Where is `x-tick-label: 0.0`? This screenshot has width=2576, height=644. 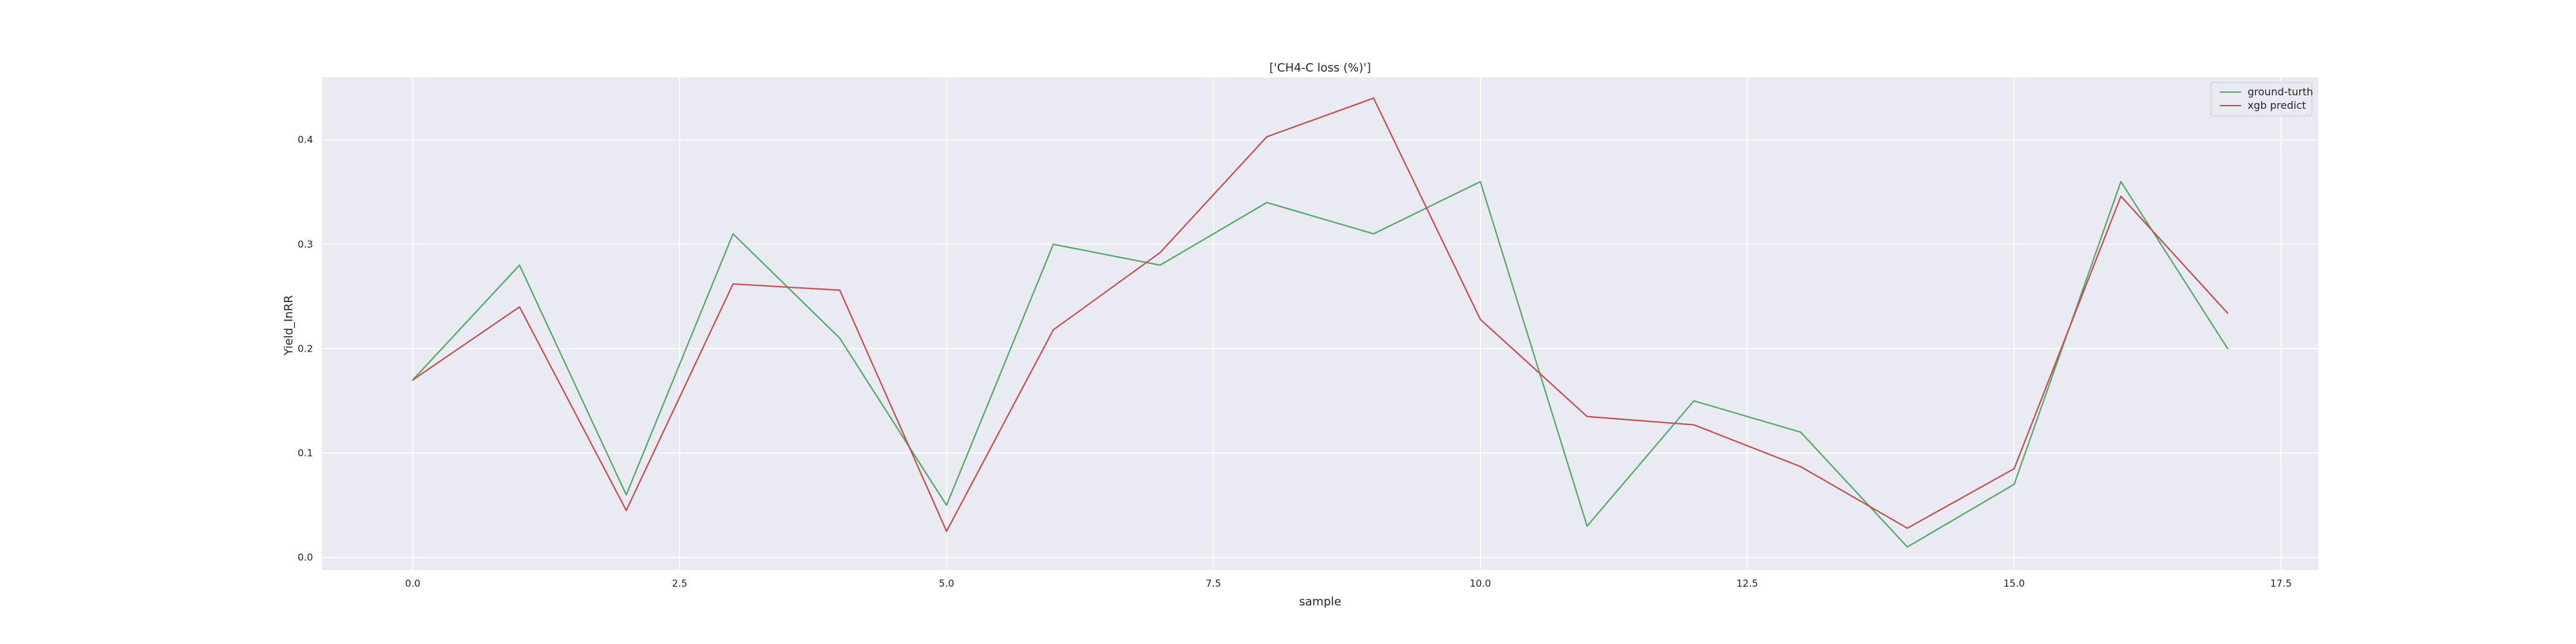 x-tick-label: 0.0 is located at coordinates (413, 583).